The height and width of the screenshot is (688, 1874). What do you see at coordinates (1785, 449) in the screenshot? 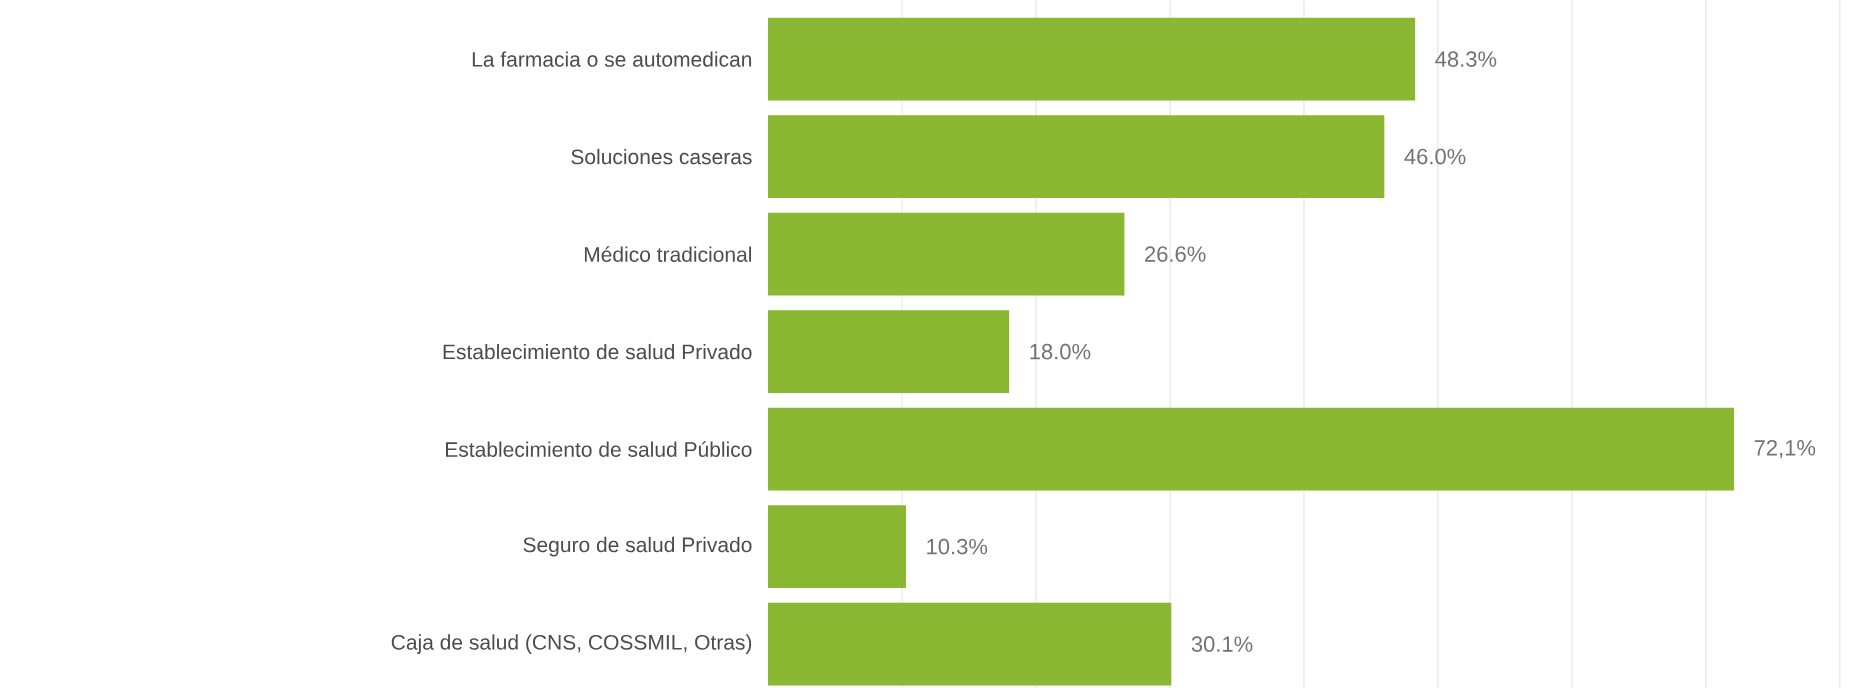
I see `data-label: 72,1%` at bounding box center [1785, 449].